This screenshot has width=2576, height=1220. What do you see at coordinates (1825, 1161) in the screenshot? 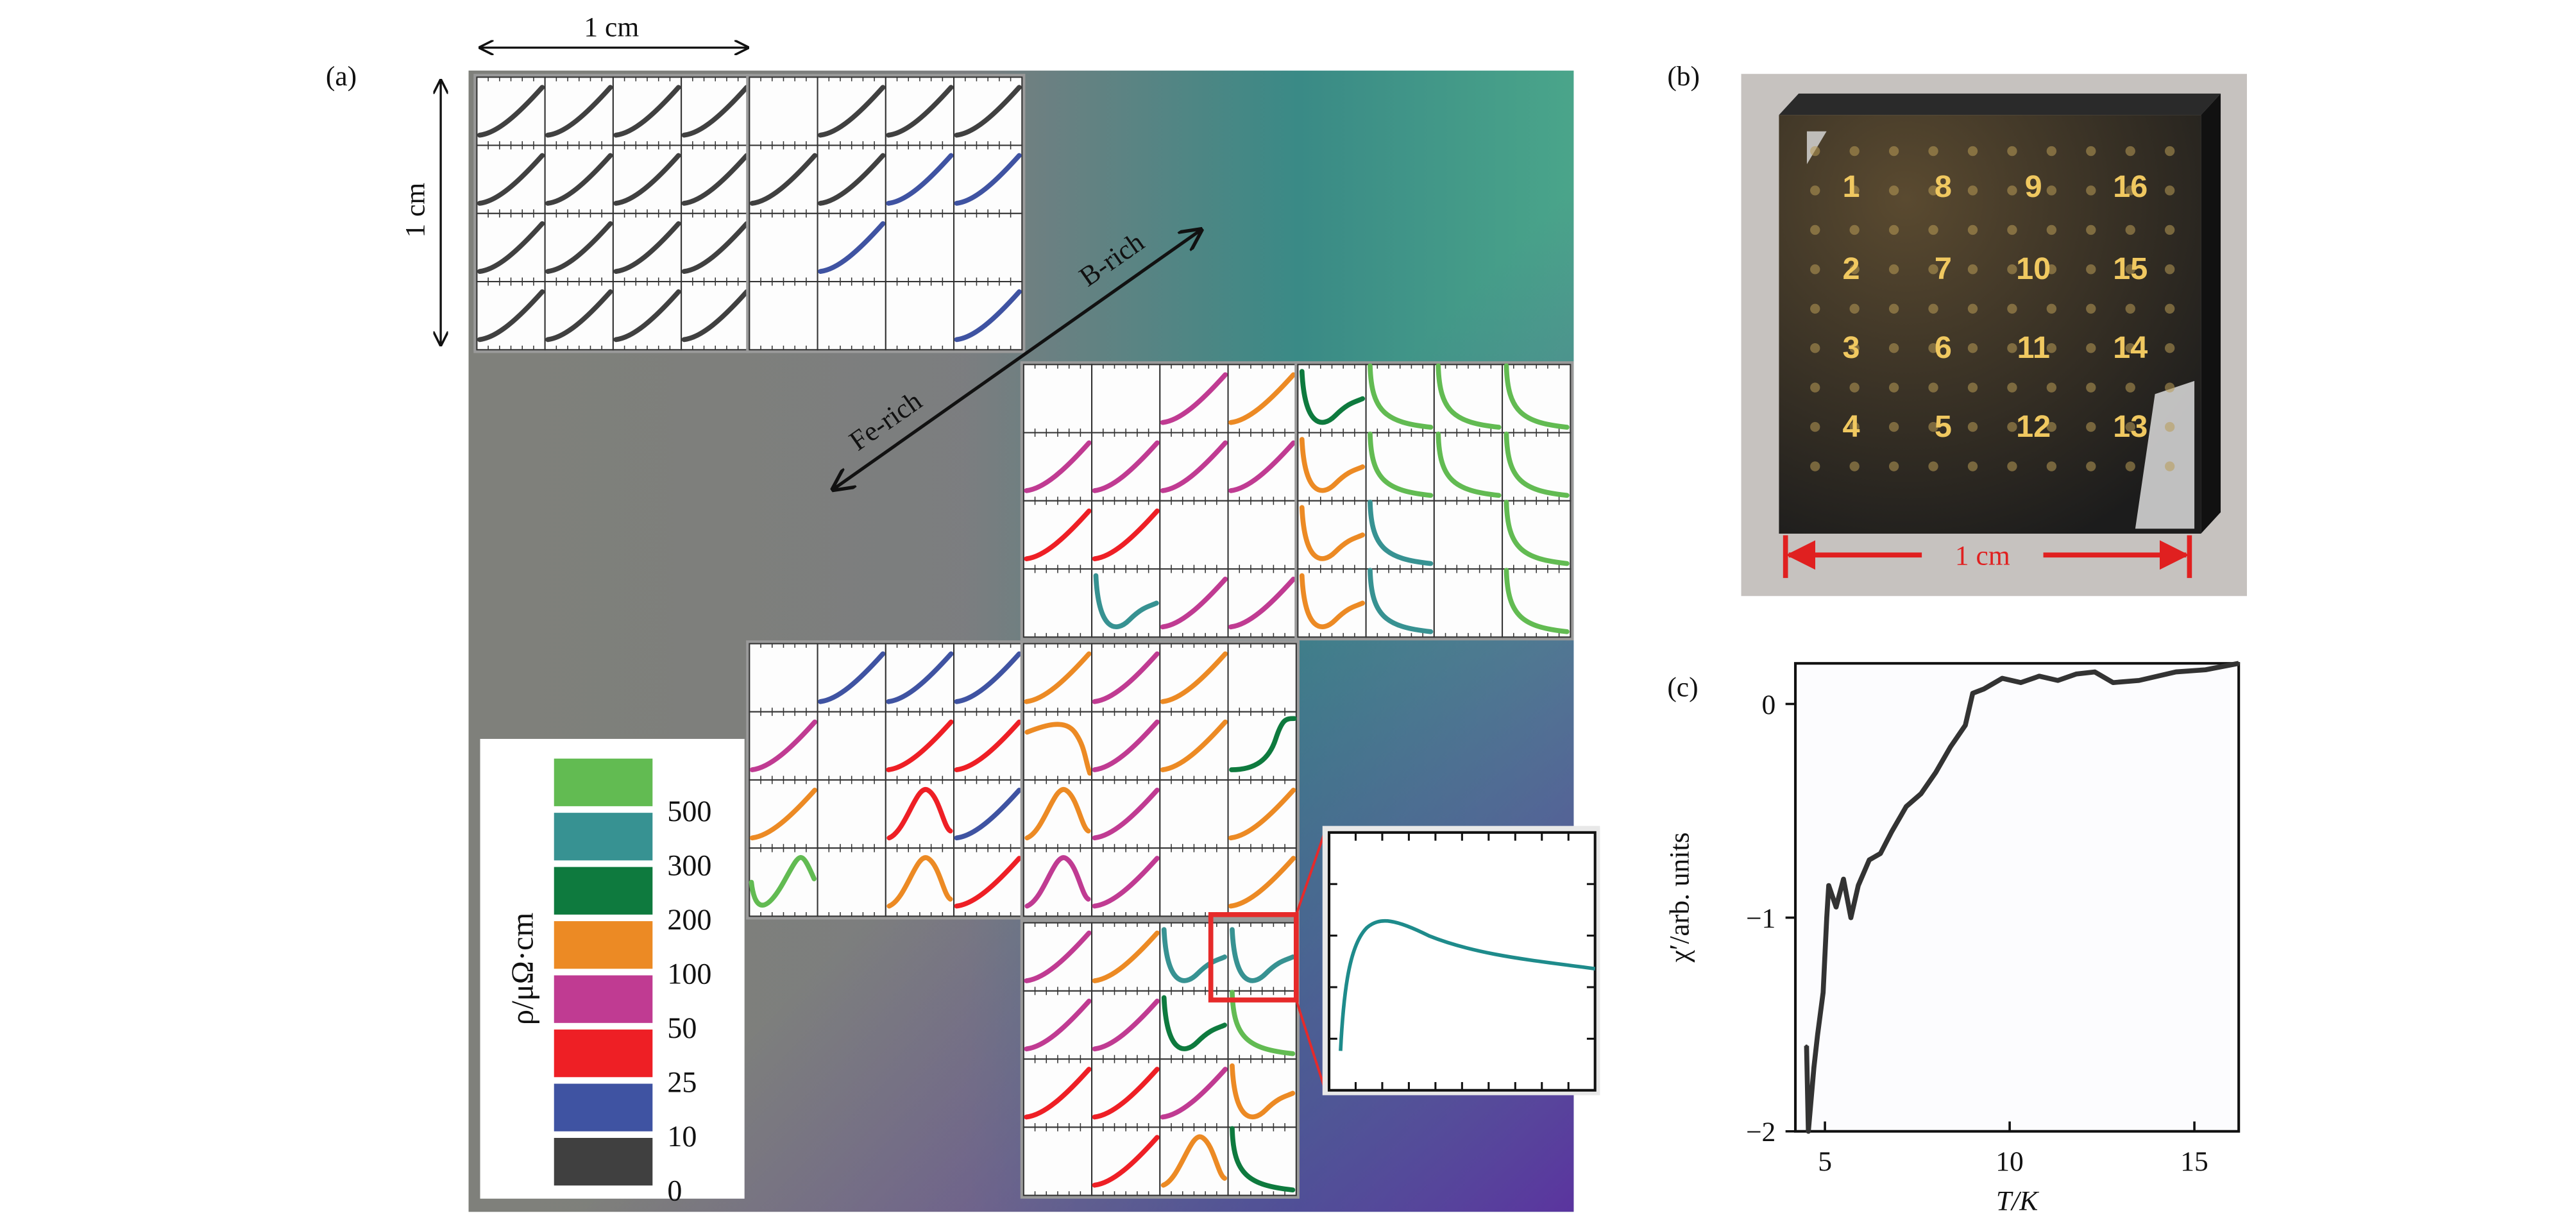
I see `x-tick-label: 5` at bounding box center [1825, 1161].